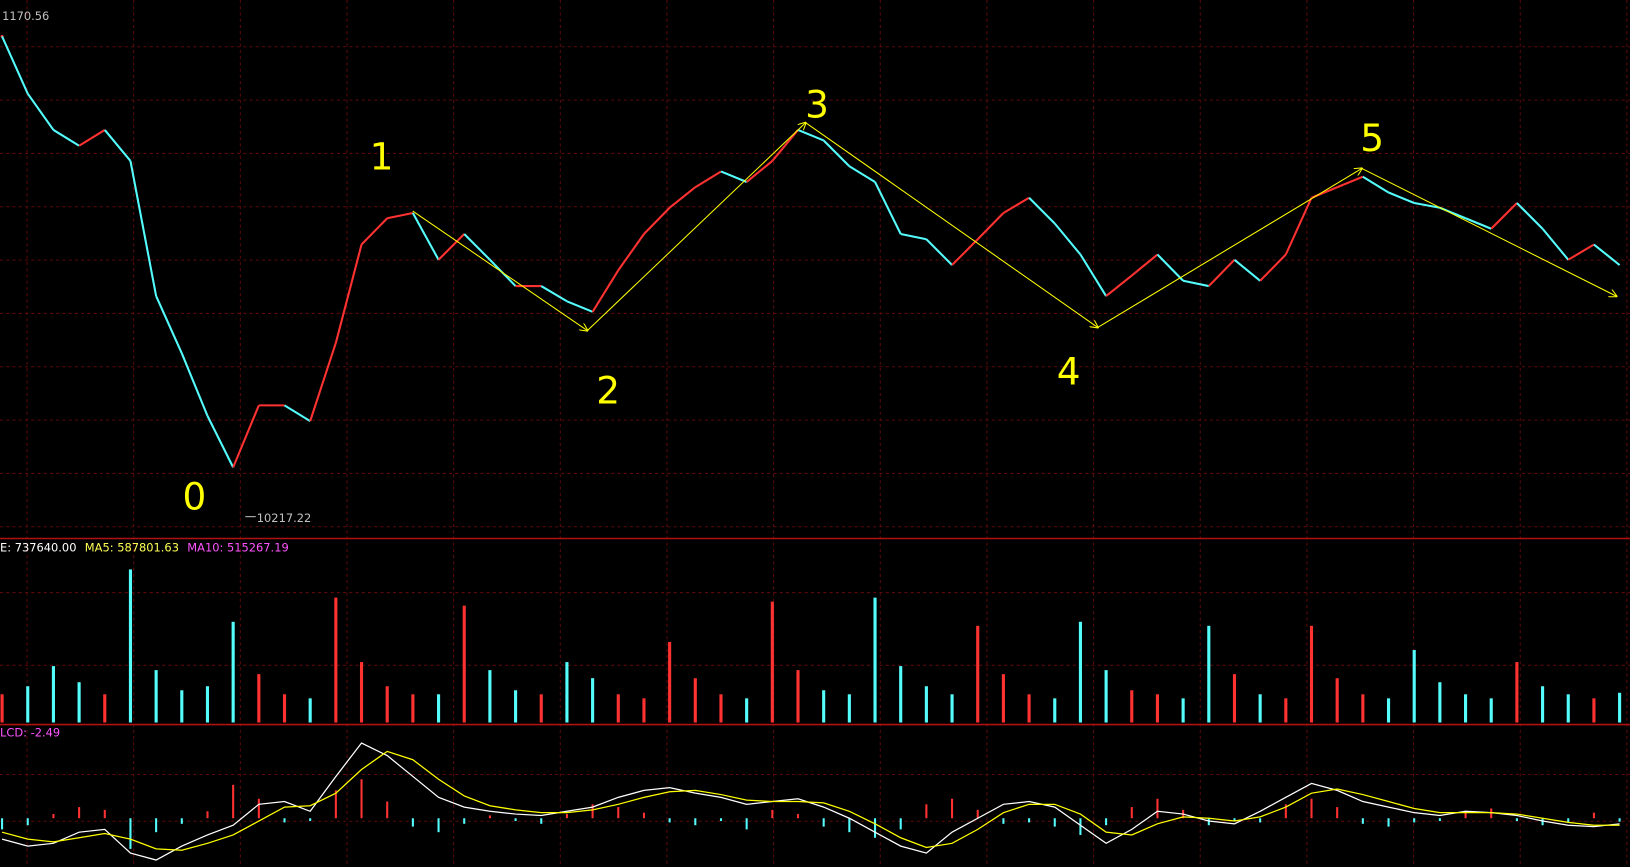  I want to click on dif-line, so click(810, 801).